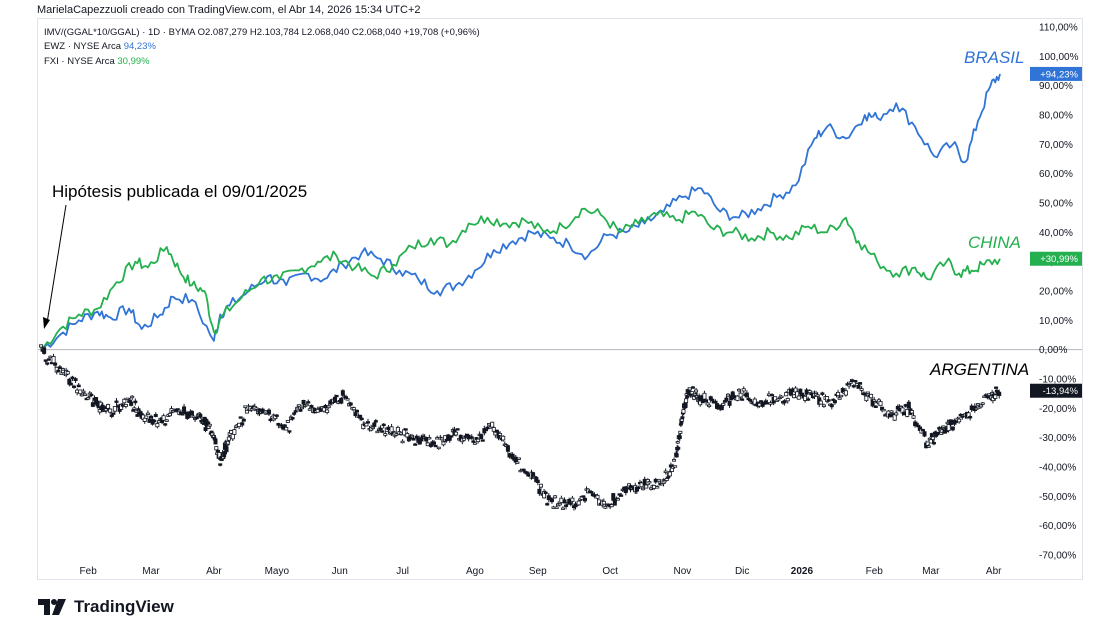 This screenshot has width=1114, height=628. Describe the element at coordinates (52, 607) in the screenshot. I see `tradingview-logo-icon` at that location.